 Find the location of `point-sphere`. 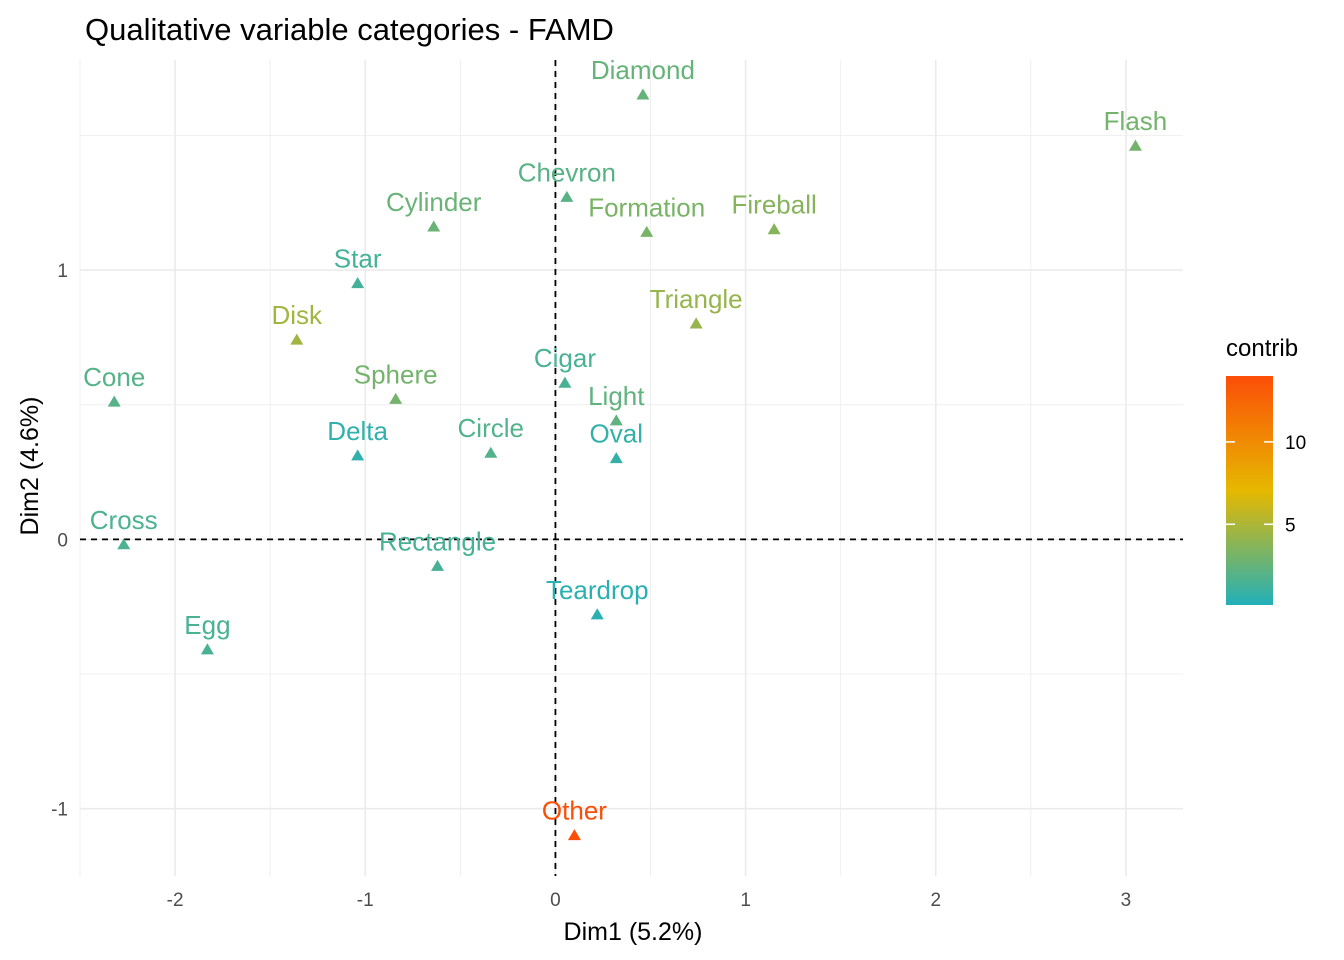

point-sphere is located at coordinates (396, 398).